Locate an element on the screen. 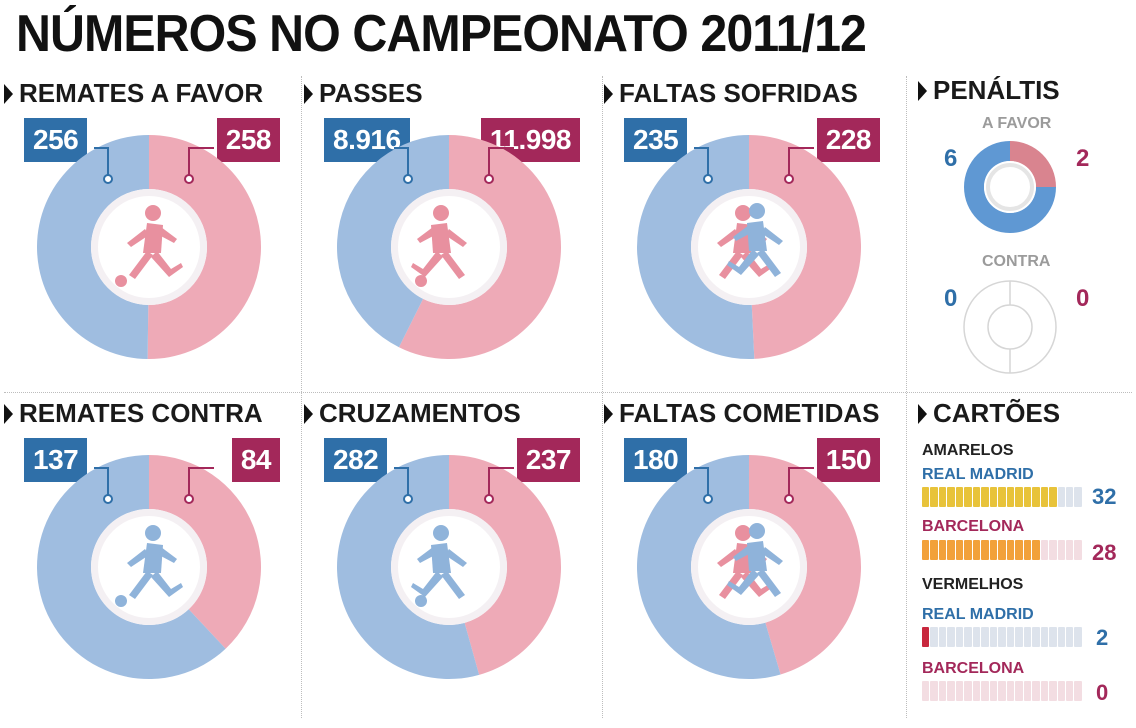 The height and width of the screenshot is (728, 1136). cartoes-header: CARTÕES is located at coordinates (989, 413).